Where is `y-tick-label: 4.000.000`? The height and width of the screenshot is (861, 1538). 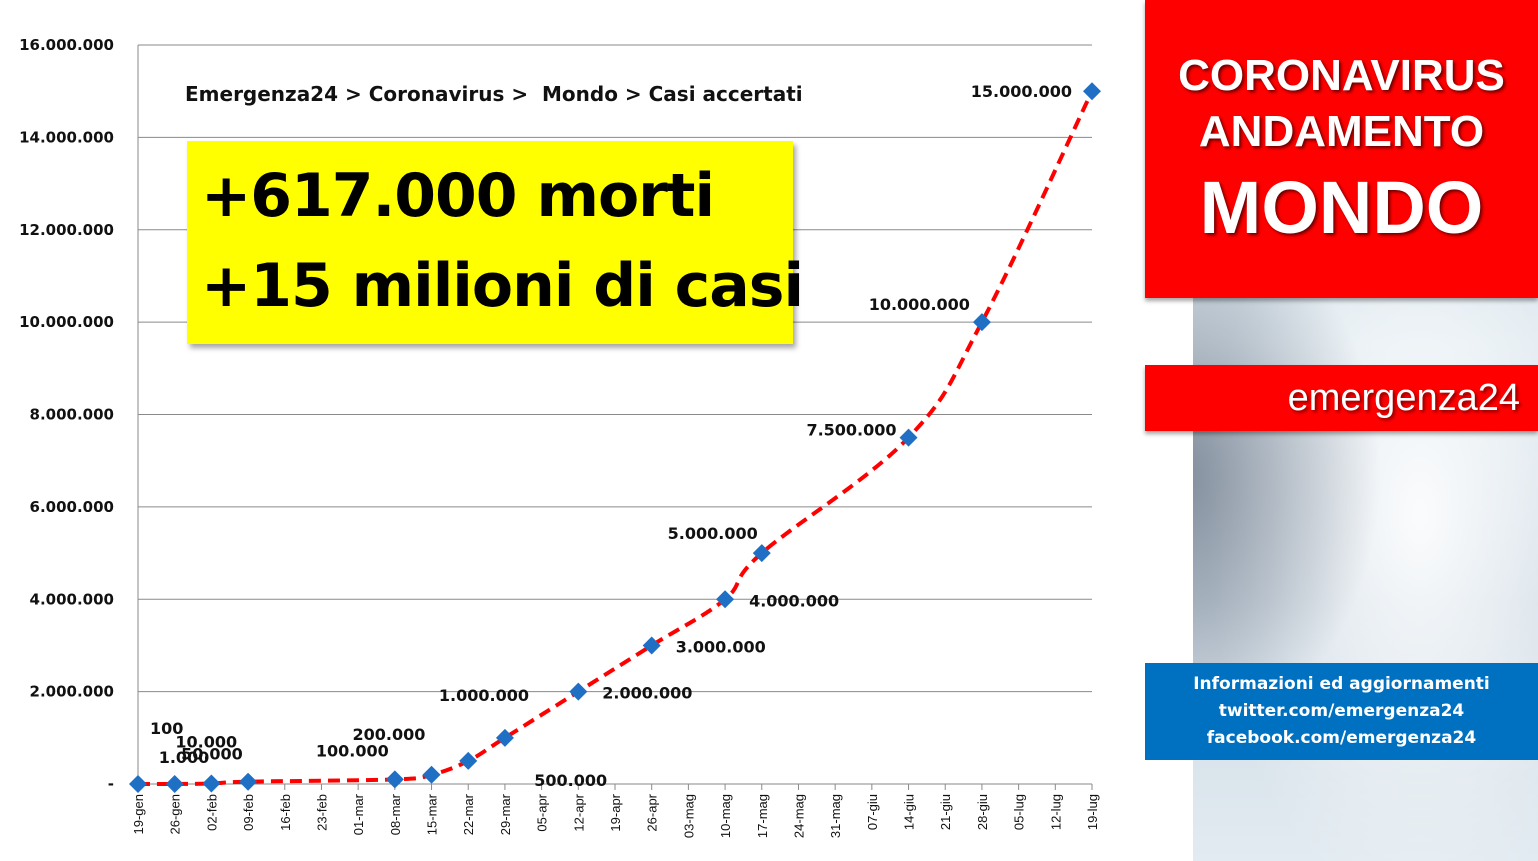 y-tick-label: 4.000.000 is located at coordinates (72, 599).